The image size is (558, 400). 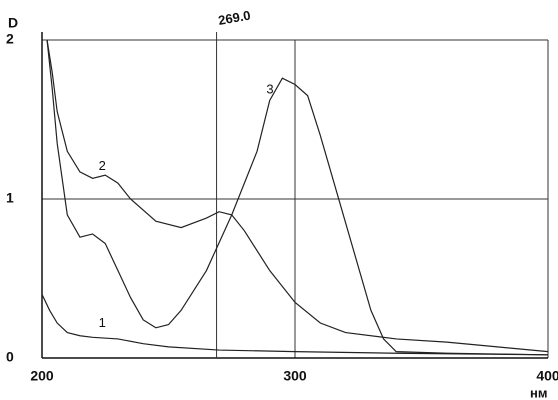 I want to click on x-tick-label: 300, so click(x=295, y=376).